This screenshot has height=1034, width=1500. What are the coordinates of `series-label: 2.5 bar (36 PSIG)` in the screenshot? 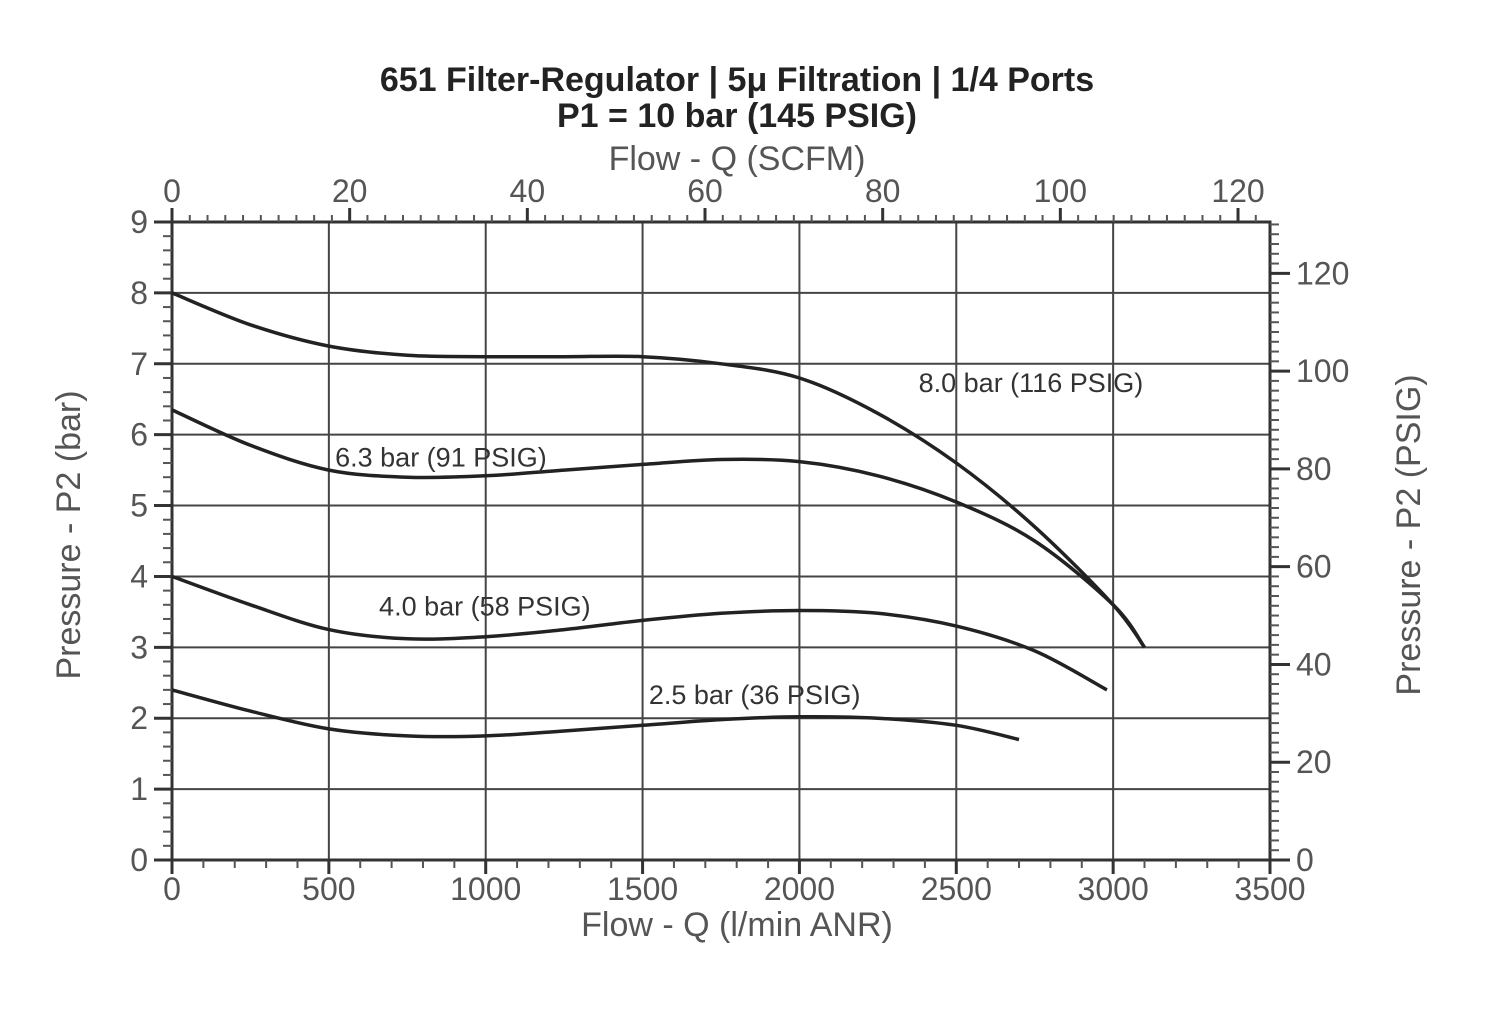 It's located at (755, 695).